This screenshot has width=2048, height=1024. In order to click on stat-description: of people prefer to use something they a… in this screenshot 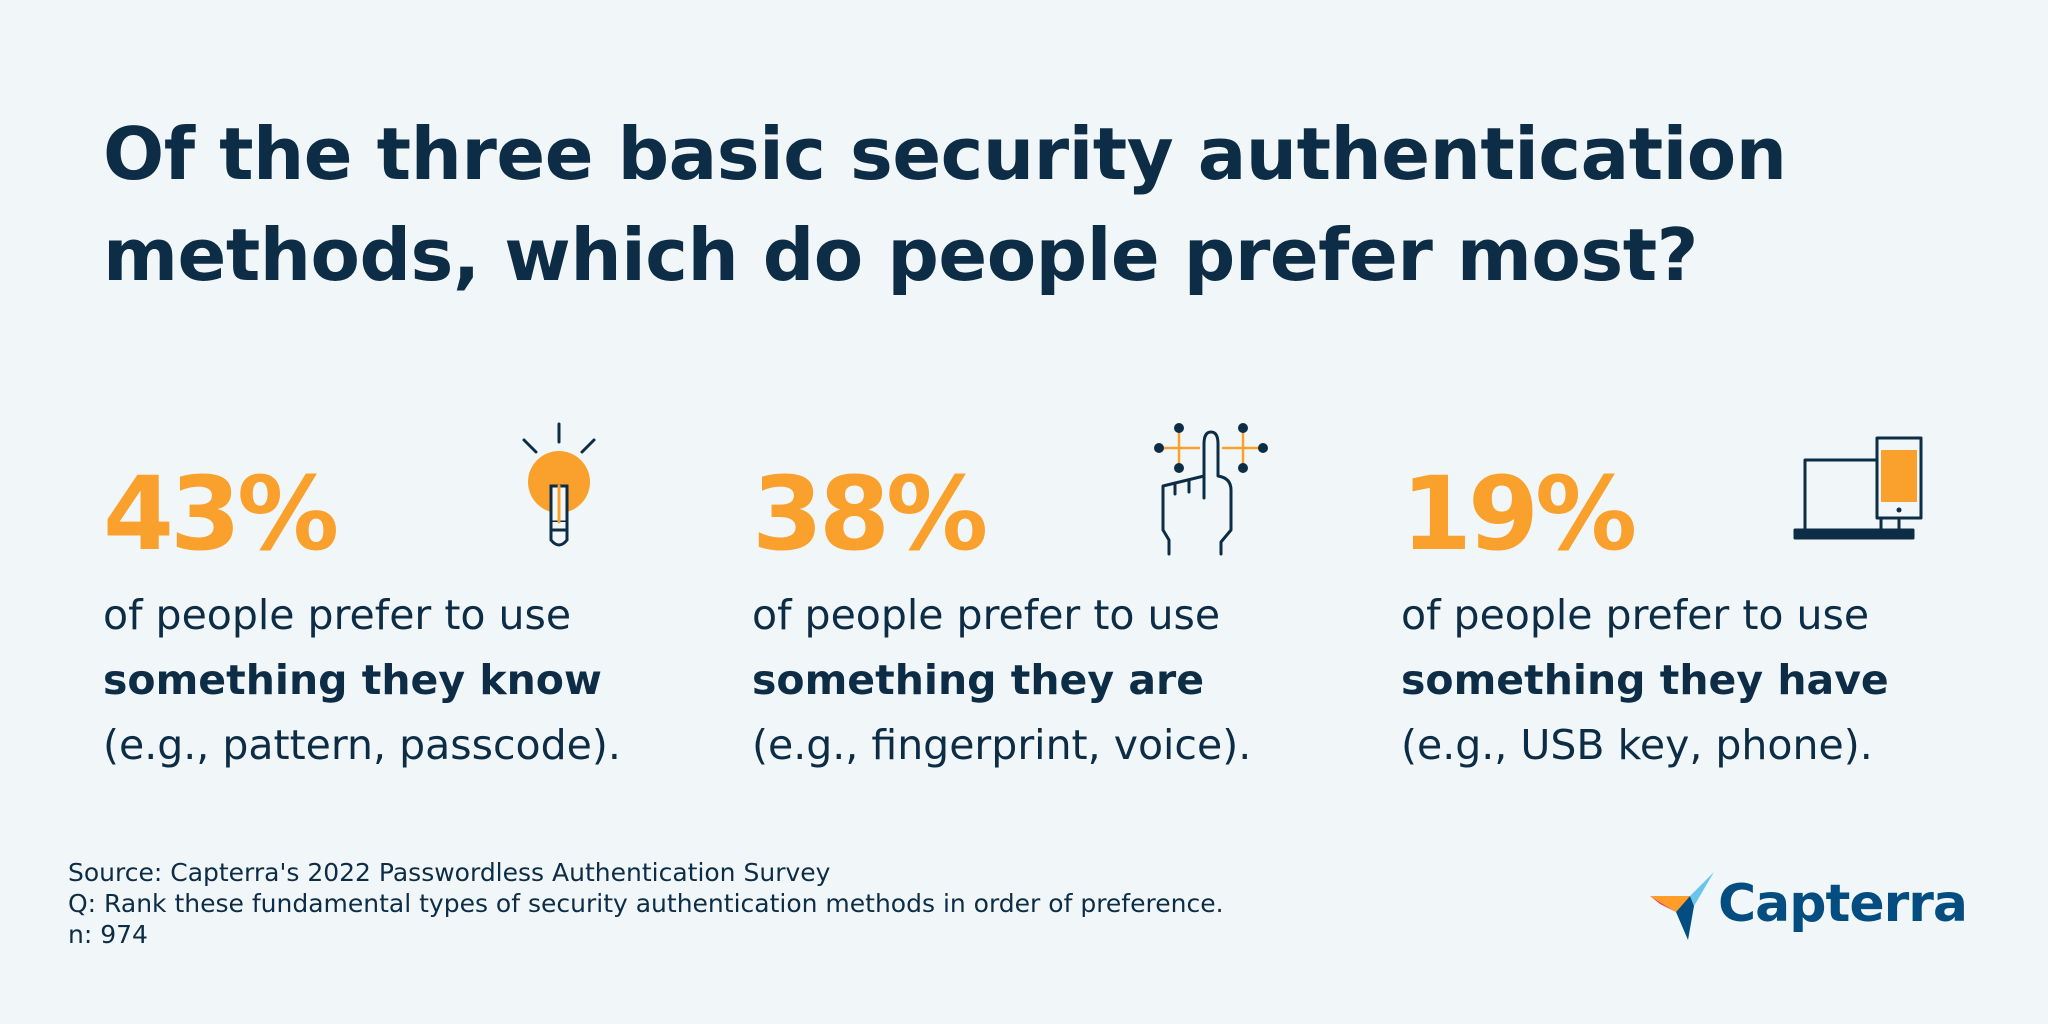, I will do `click(1072, 680)`.